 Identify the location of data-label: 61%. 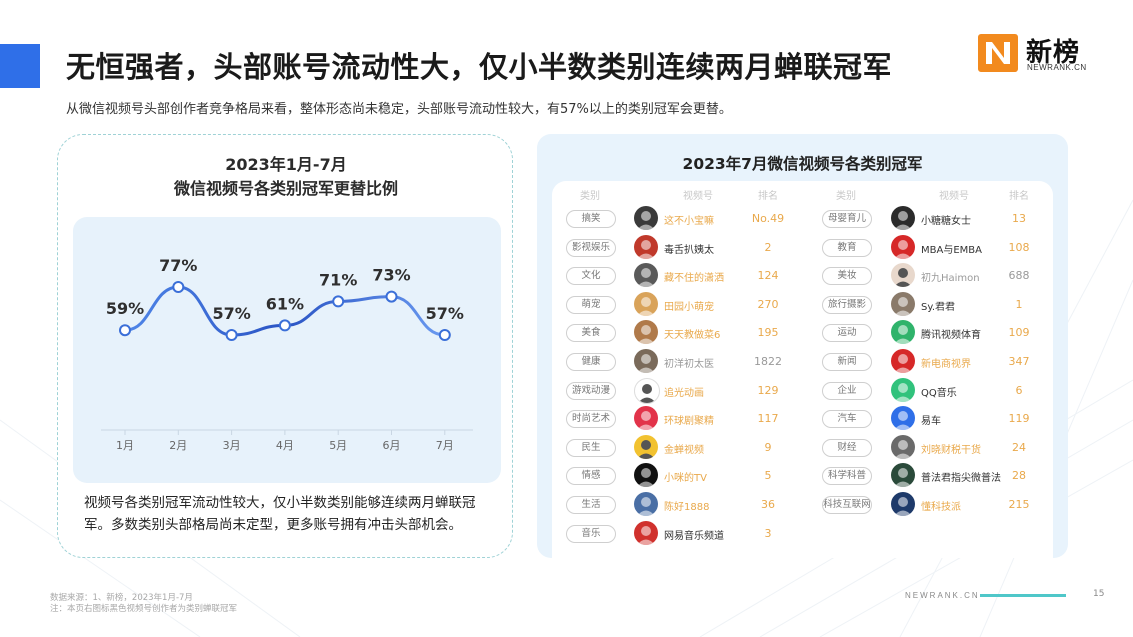
(285, 303).